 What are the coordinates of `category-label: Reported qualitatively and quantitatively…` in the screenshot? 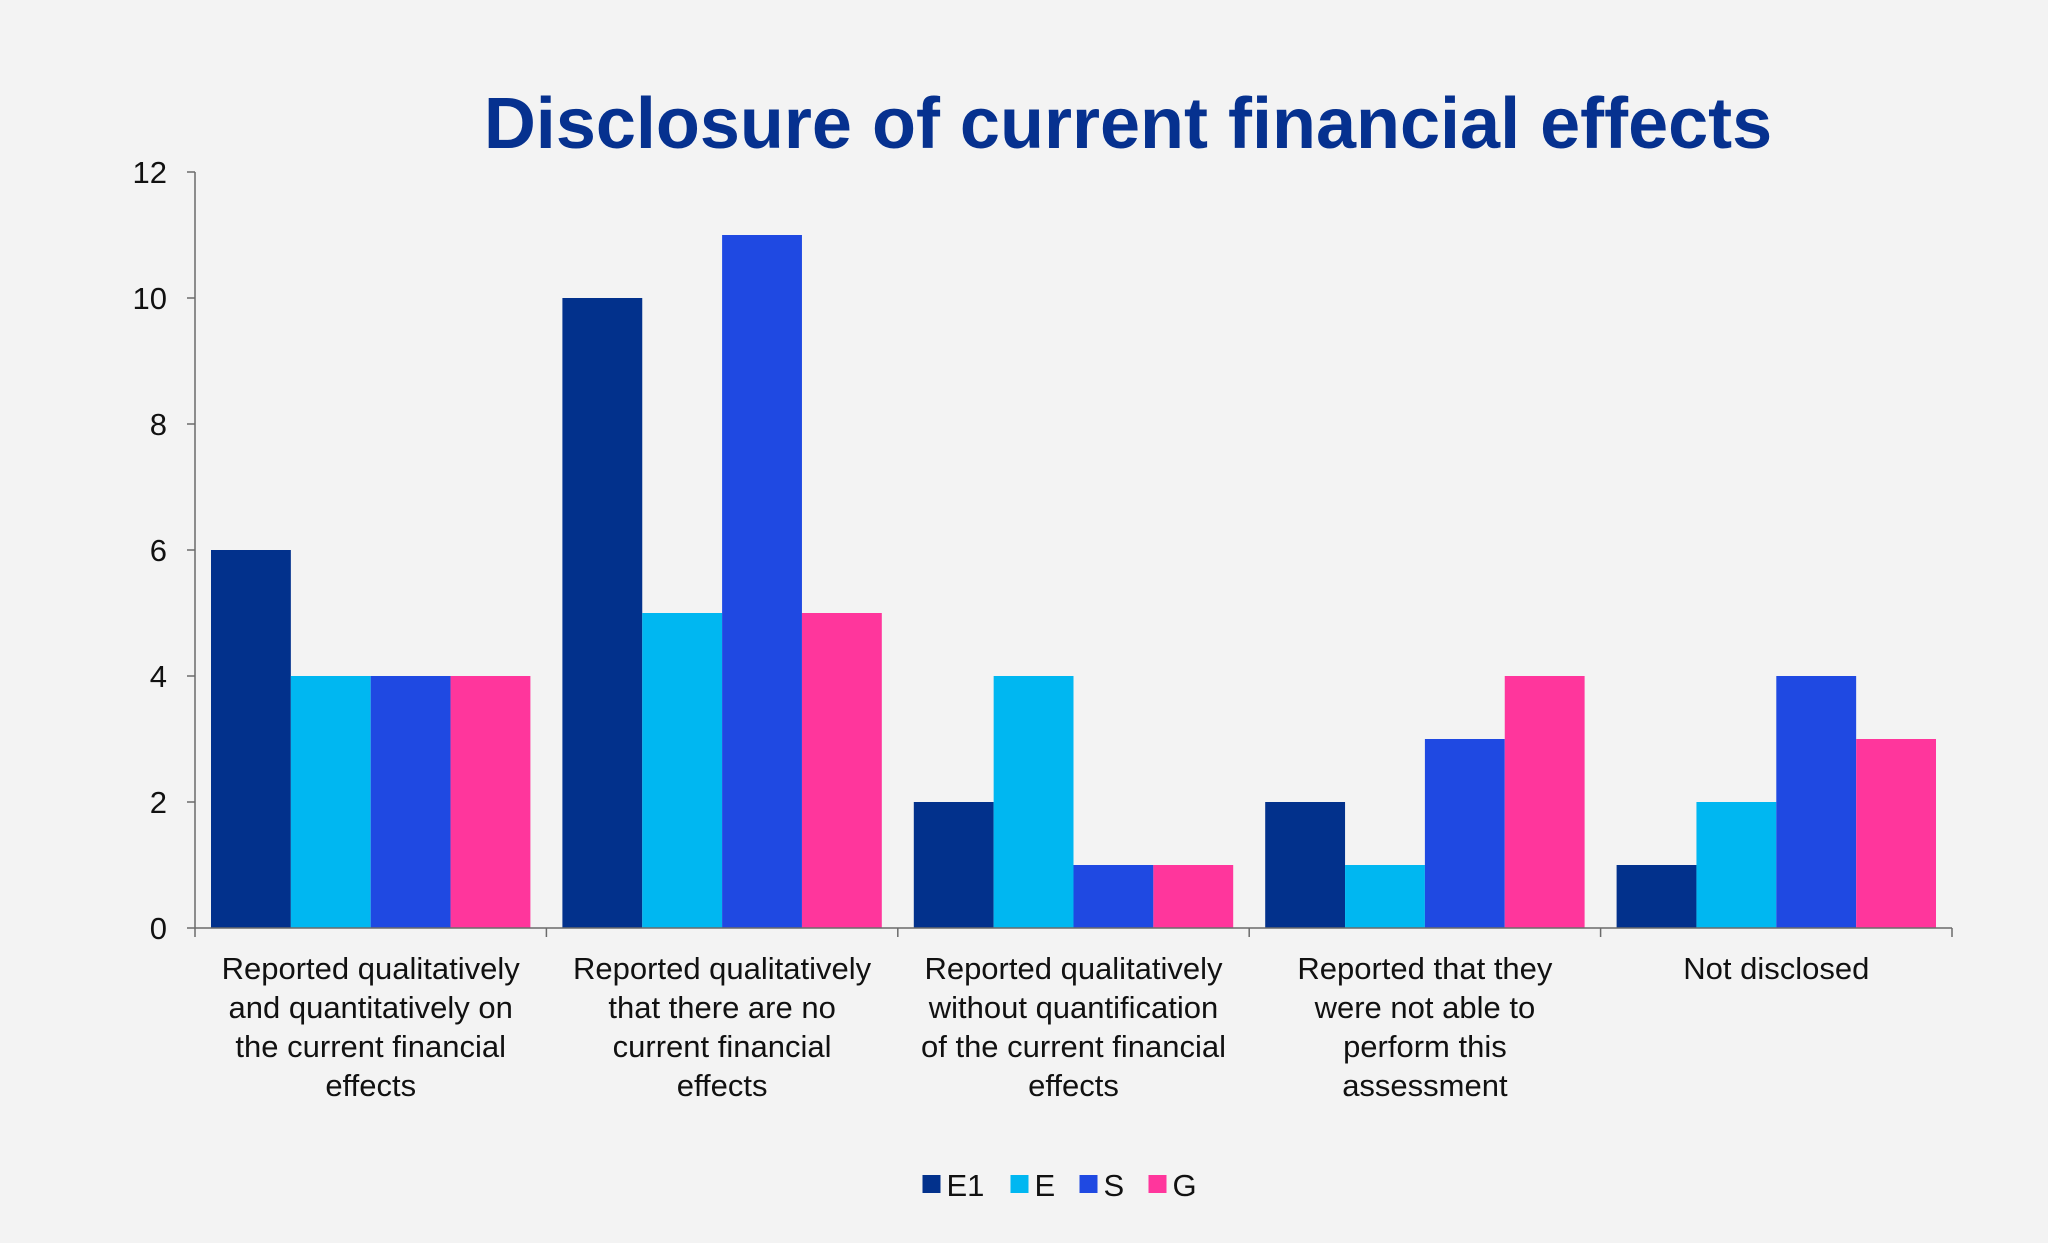 It's located at (371, 1027).